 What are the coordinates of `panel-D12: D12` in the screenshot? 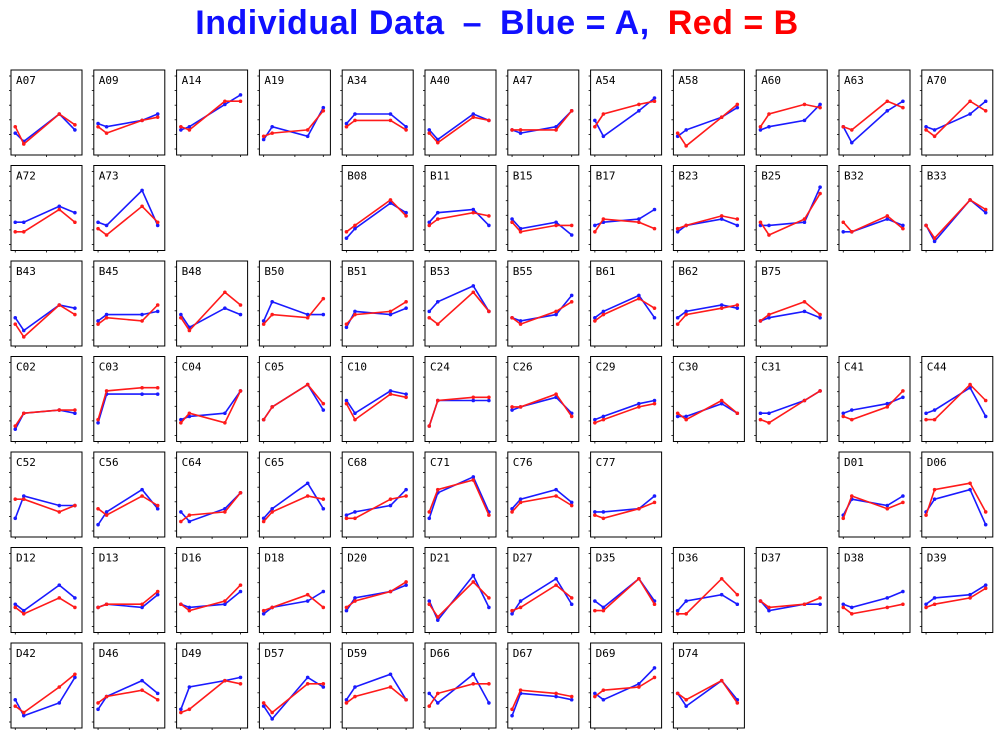 It's located at (46, 591).